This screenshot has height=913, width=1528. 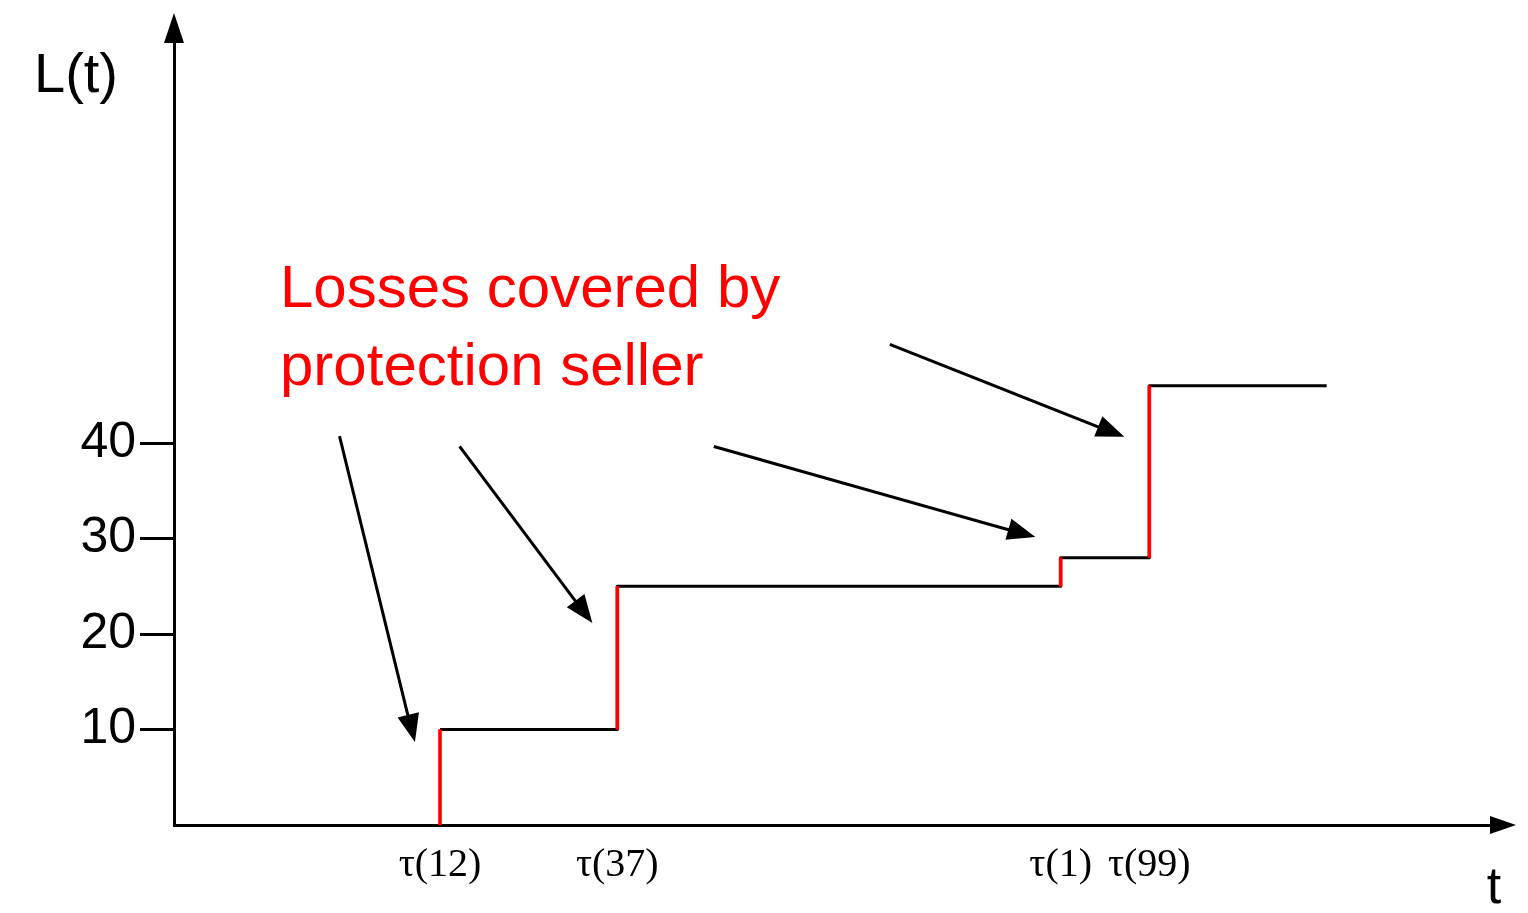 What do you see at coordinates (617, 862) in the screenshot?
I see `x-tick-label: τ(37)` at bounding box center [617, 862].